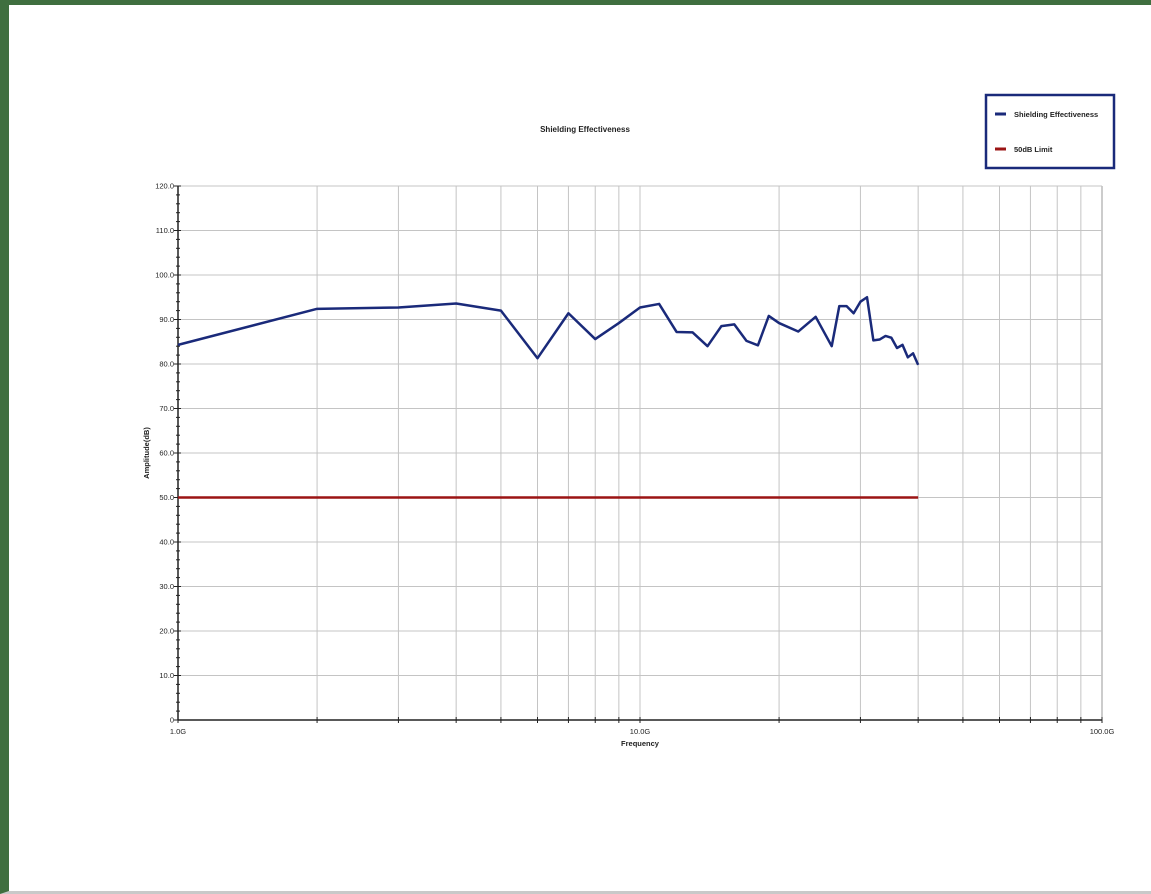 The width and height of the screenshot is (1151, 894). I want to click on series-line-shielding-effectiveness, so click(548, 331).